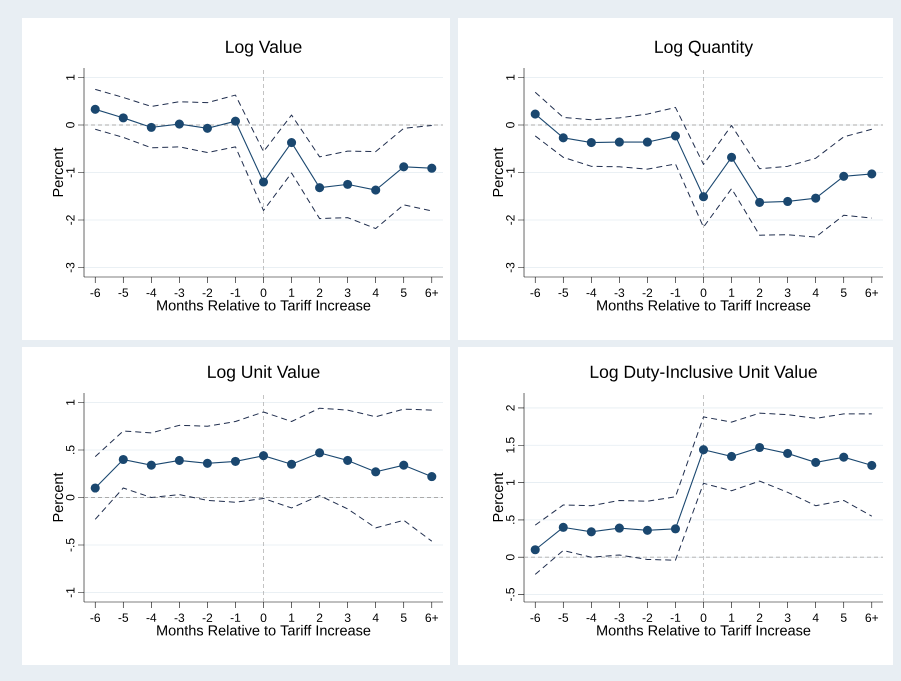 This screenshot has width=901, height=681. I want to click on y-tick-label: -2, so click(70, 220).